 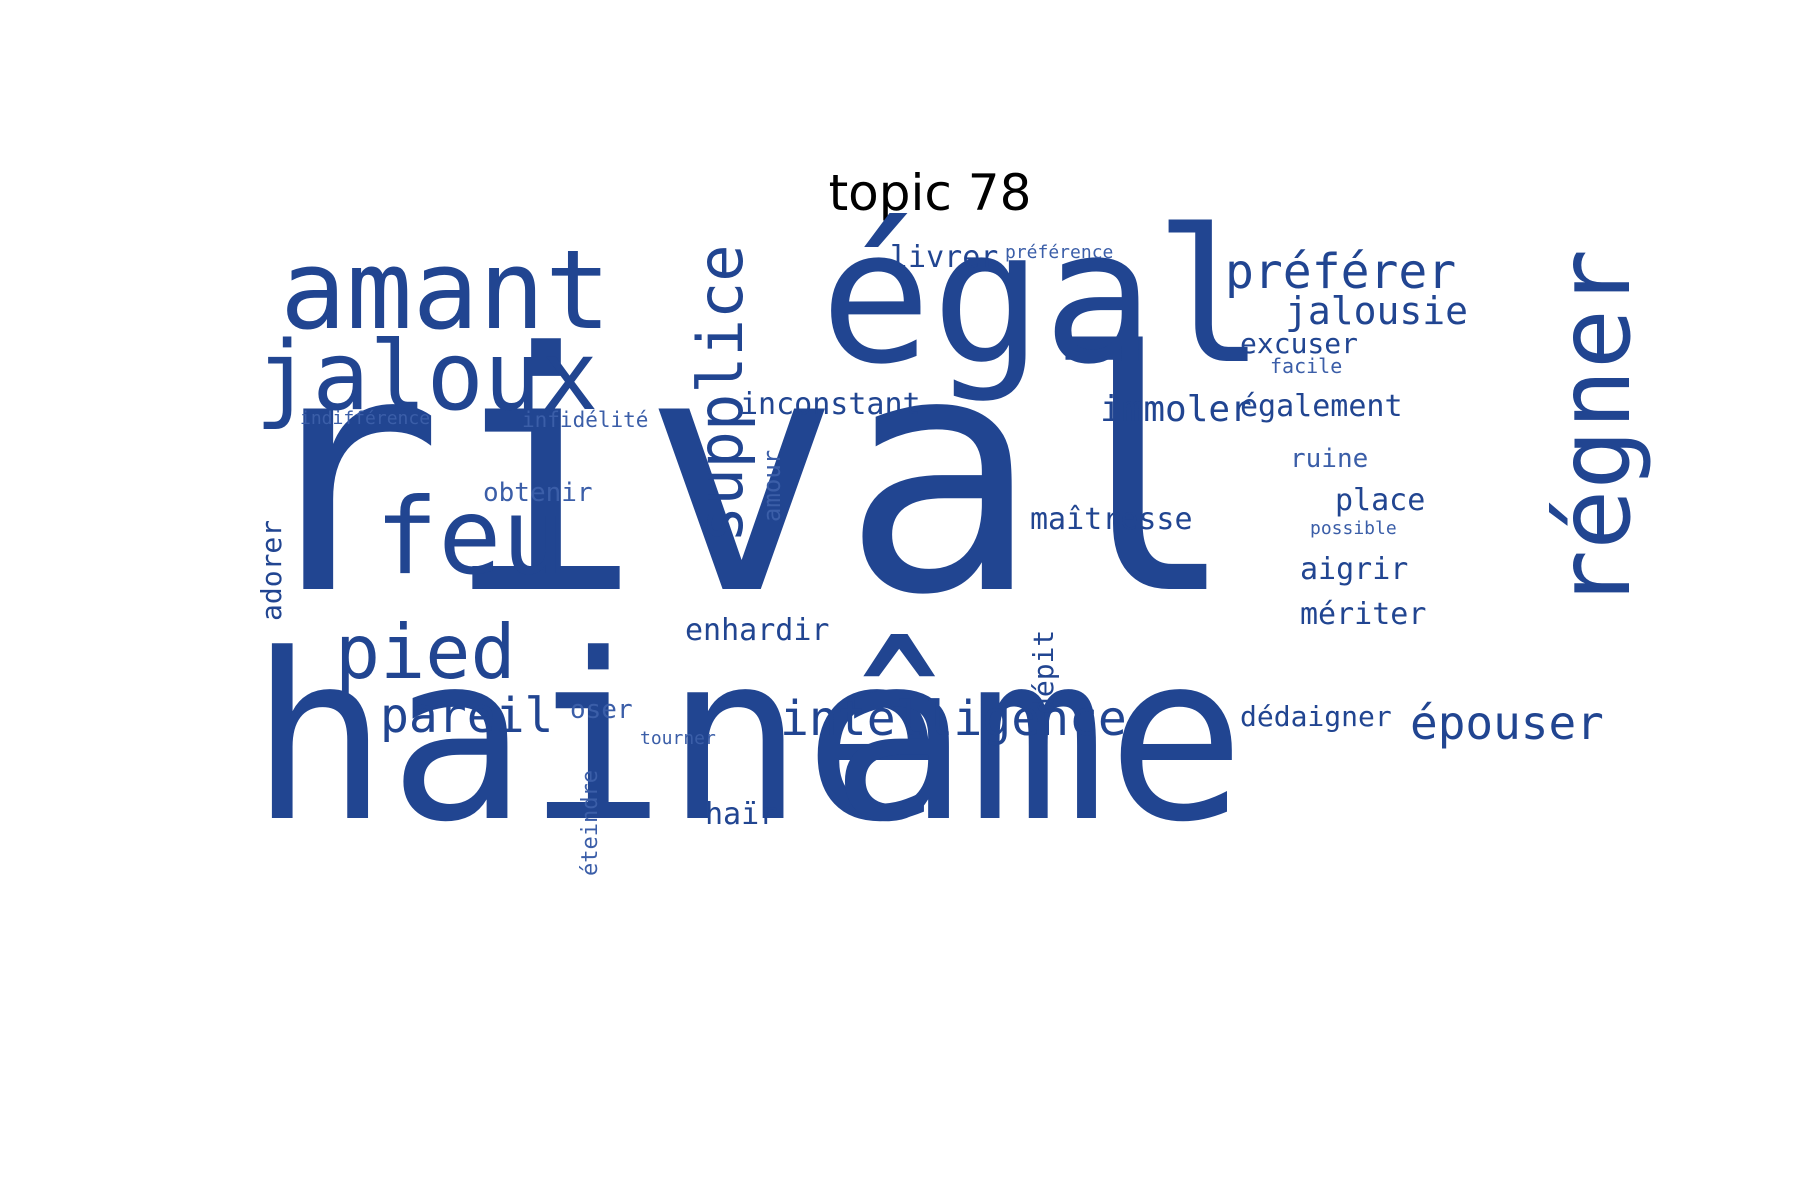 What do you see at coordinates (1507, 723) in the screenshot?
I see `word-epouser: épouser` at bounding box center [1507, 723].